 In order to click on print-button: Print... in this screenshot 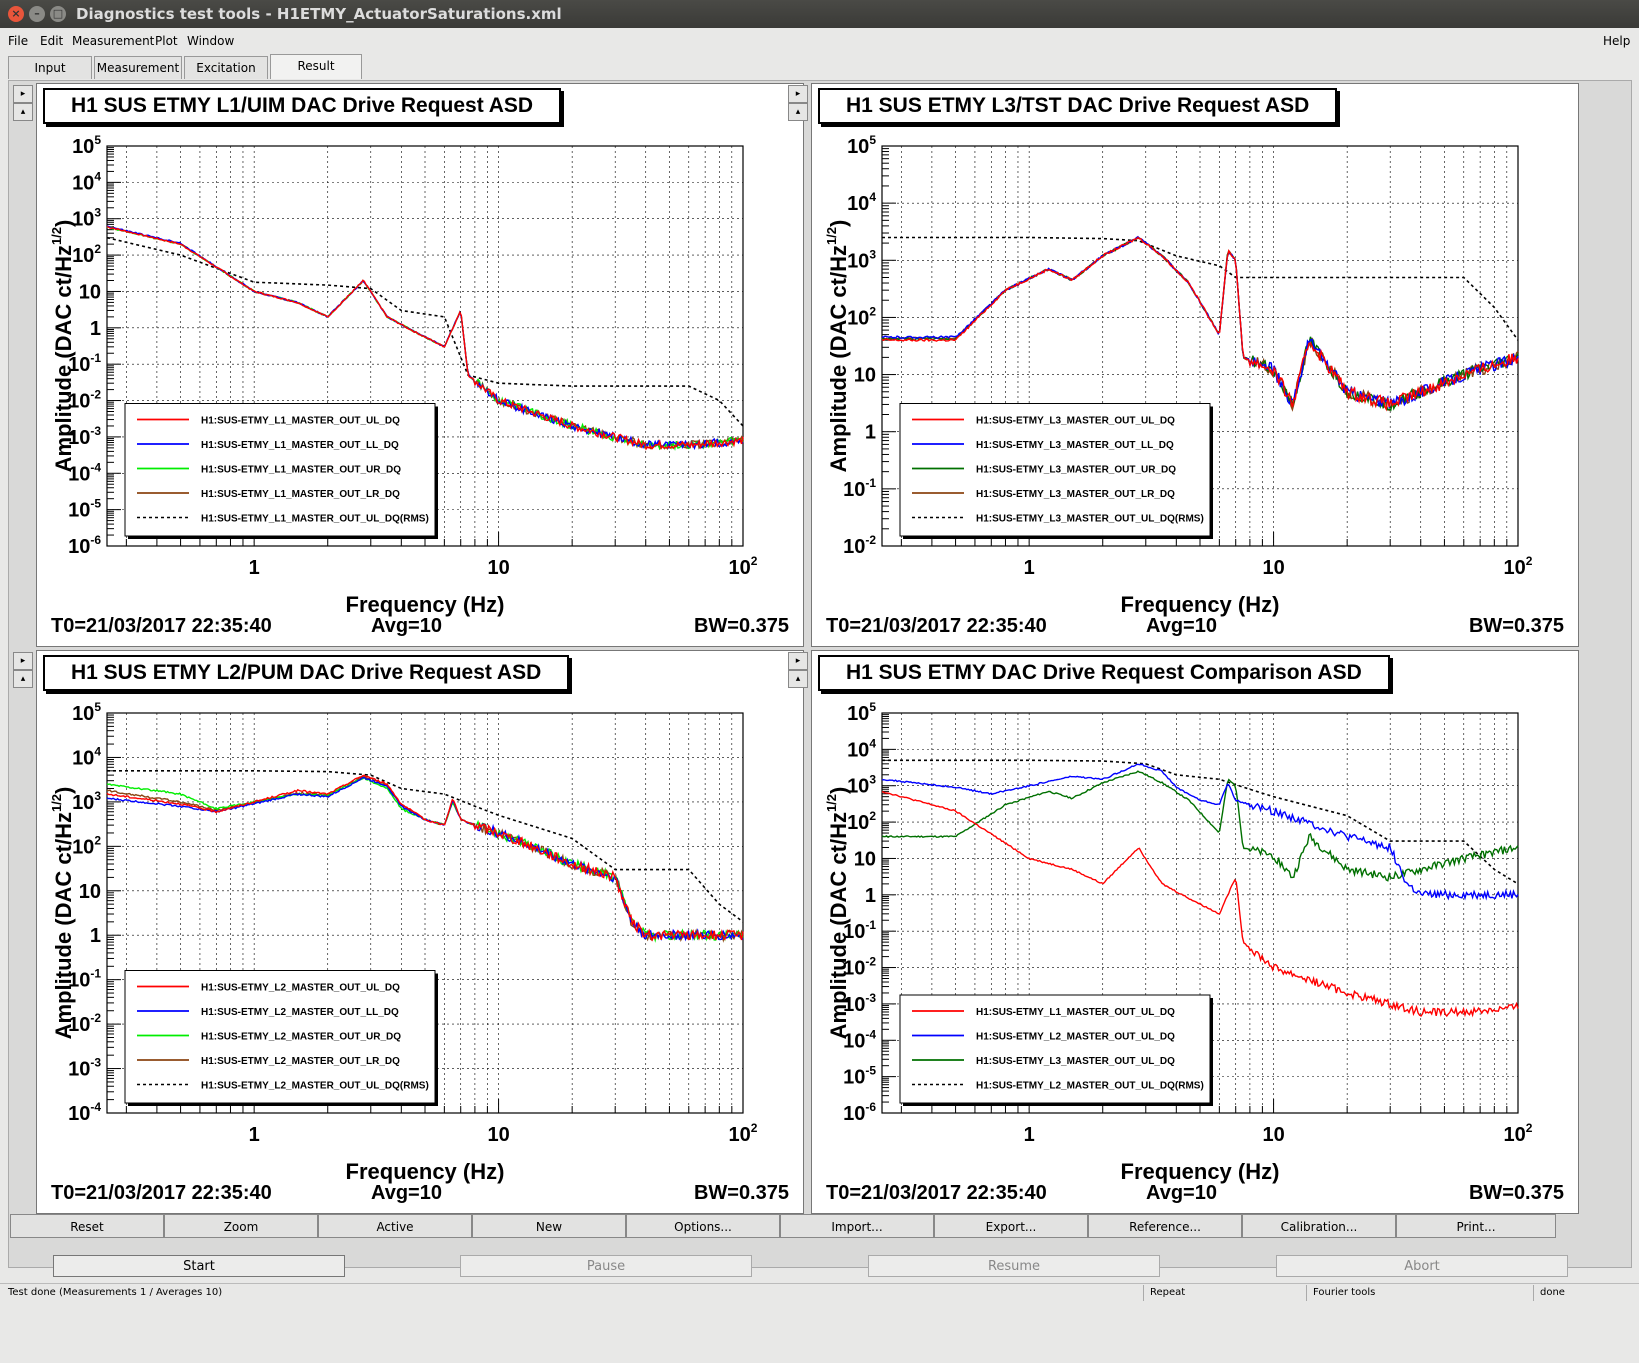, I will do `click(1476, 1226)`.